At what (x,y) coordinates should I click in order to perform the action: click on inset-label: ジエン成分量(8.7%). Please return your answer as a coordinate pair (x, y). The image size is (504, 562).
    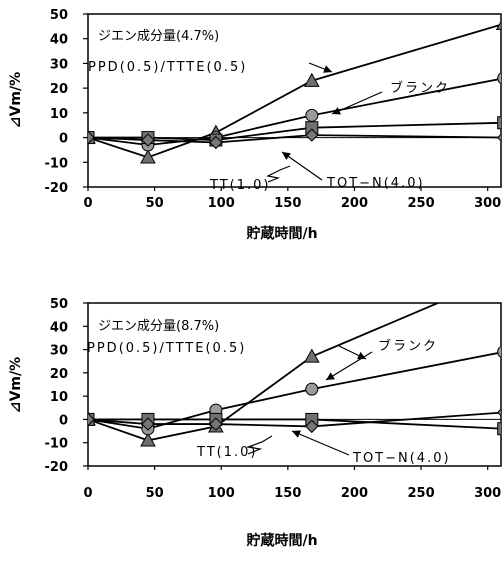
    Looking at the image, I should click on (158, 326).